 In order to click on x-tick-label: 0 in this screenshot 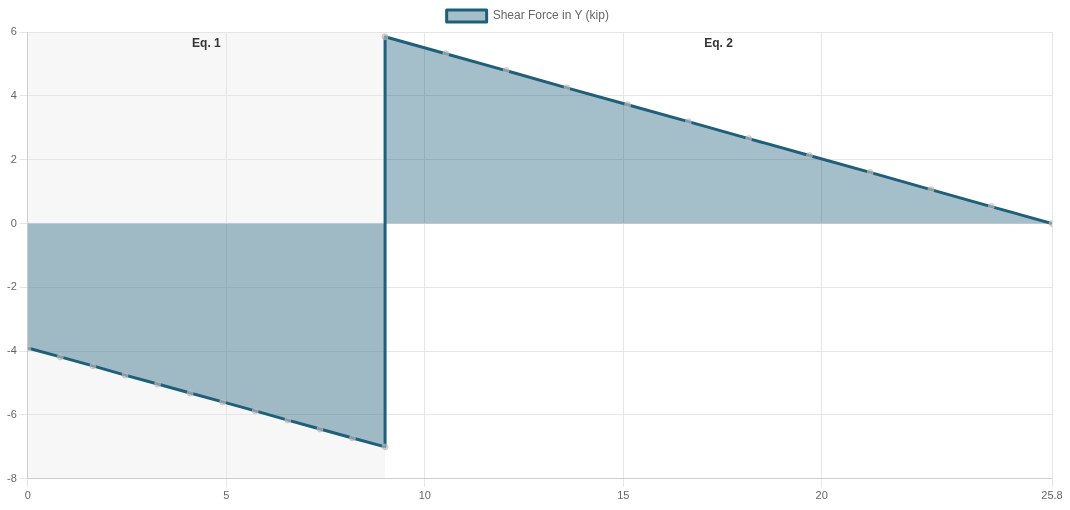, I will do `click(27, 495)`.